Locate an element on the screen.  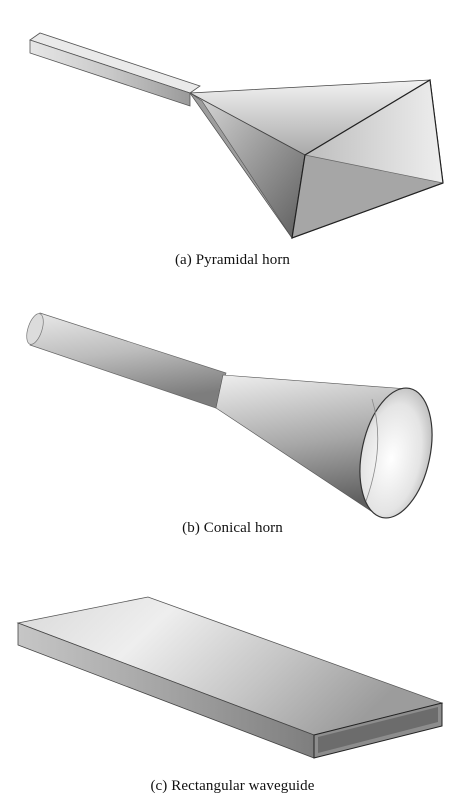
horn-aperture-upper is located at coordinates (374, 131).